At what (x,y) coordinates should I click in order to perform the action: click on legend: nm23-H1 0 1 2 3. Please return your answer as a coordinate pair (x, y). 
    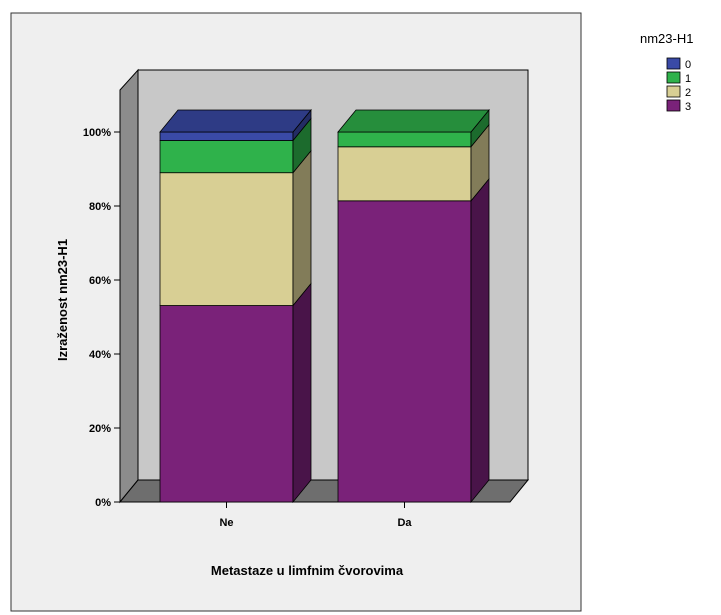
    Looking at the image, I should click on (666, 72).